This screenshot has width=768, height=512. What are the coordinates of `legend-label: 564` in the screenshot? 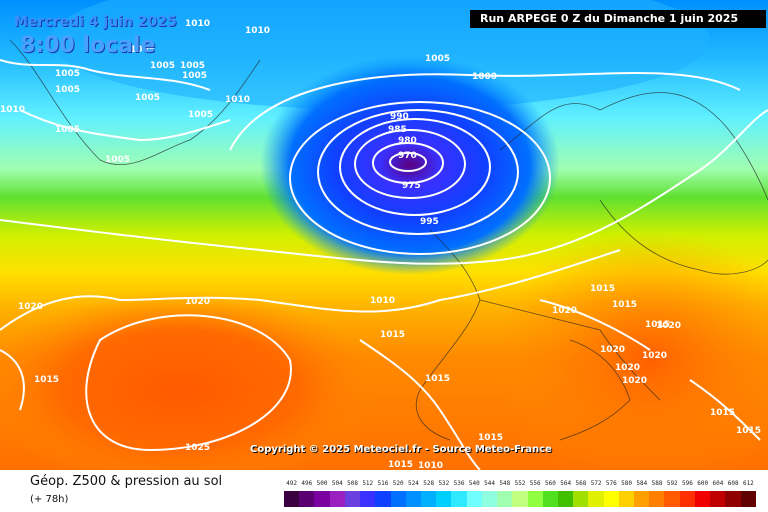 It's located at (566, 483).